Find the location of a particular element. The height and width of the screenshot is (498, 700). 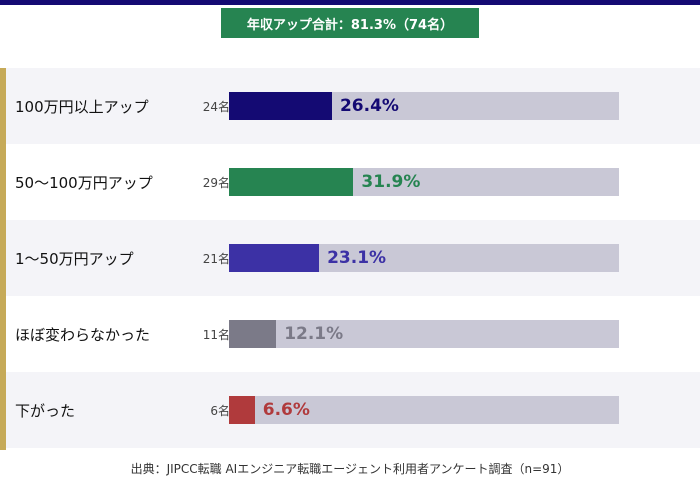

respondent-count: 11名 is located at coordinates (216, 334).